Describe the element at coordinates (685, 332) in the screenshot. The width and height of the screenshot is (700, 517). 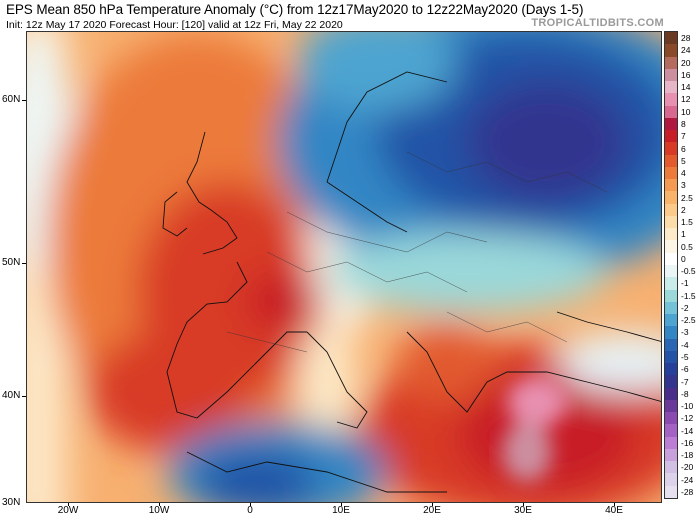
I see `colorbar-label: -3` at that location.